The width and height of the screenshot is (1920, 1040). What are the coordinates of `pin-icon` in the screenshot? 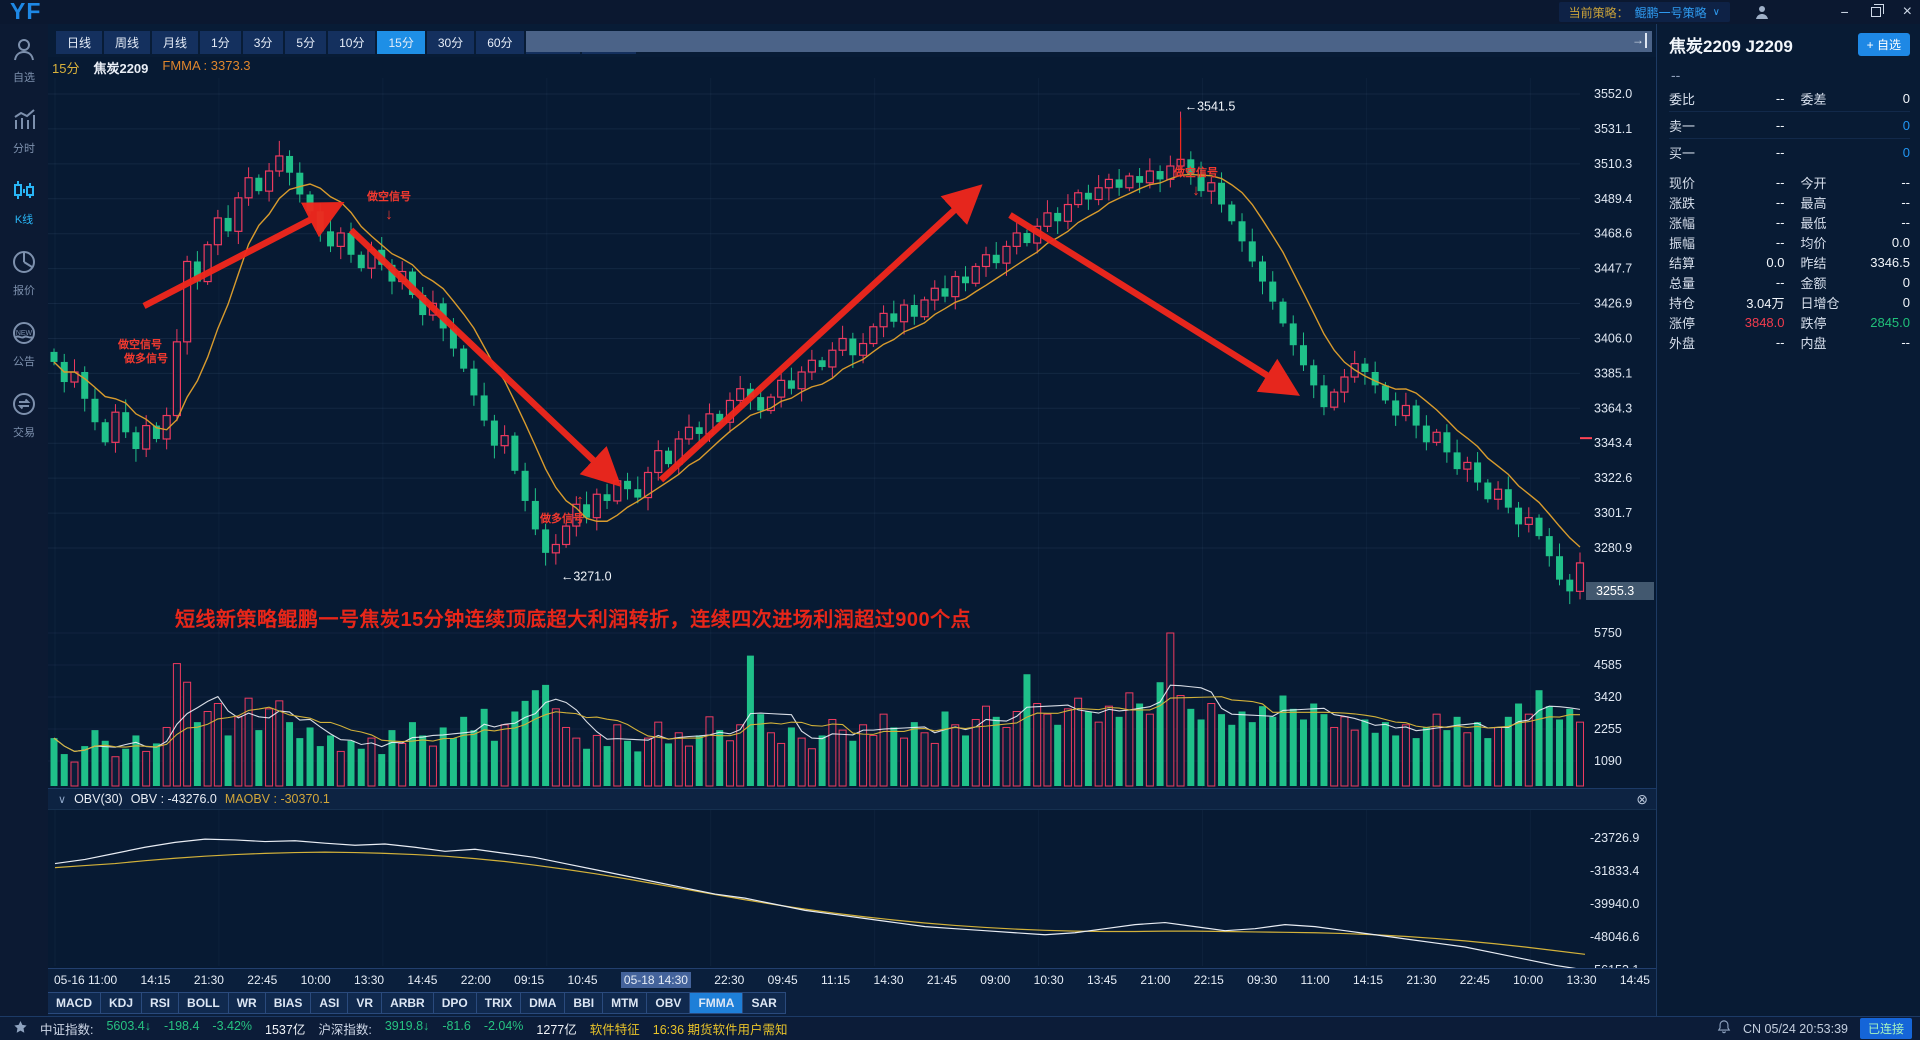 It's located at (20, 1028).